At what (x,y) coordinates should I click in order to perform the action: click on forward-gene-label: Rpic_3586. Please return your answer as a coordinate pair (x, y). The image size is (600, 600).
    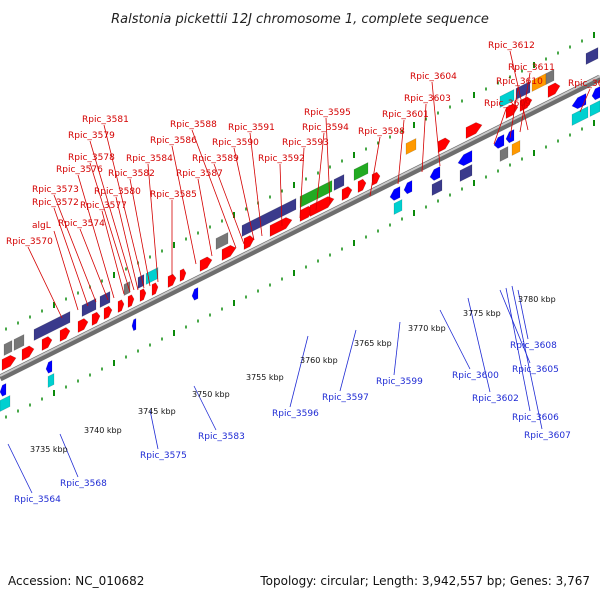
    Looking at the image, I should click on (173, 141).